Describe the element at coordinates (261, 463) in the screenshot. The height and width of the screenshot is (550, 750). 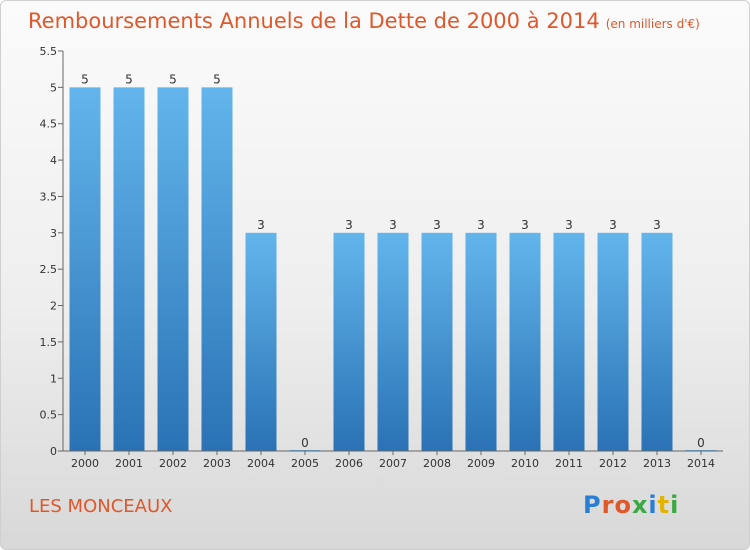
I see `x-tick-label: 2004` at that location.